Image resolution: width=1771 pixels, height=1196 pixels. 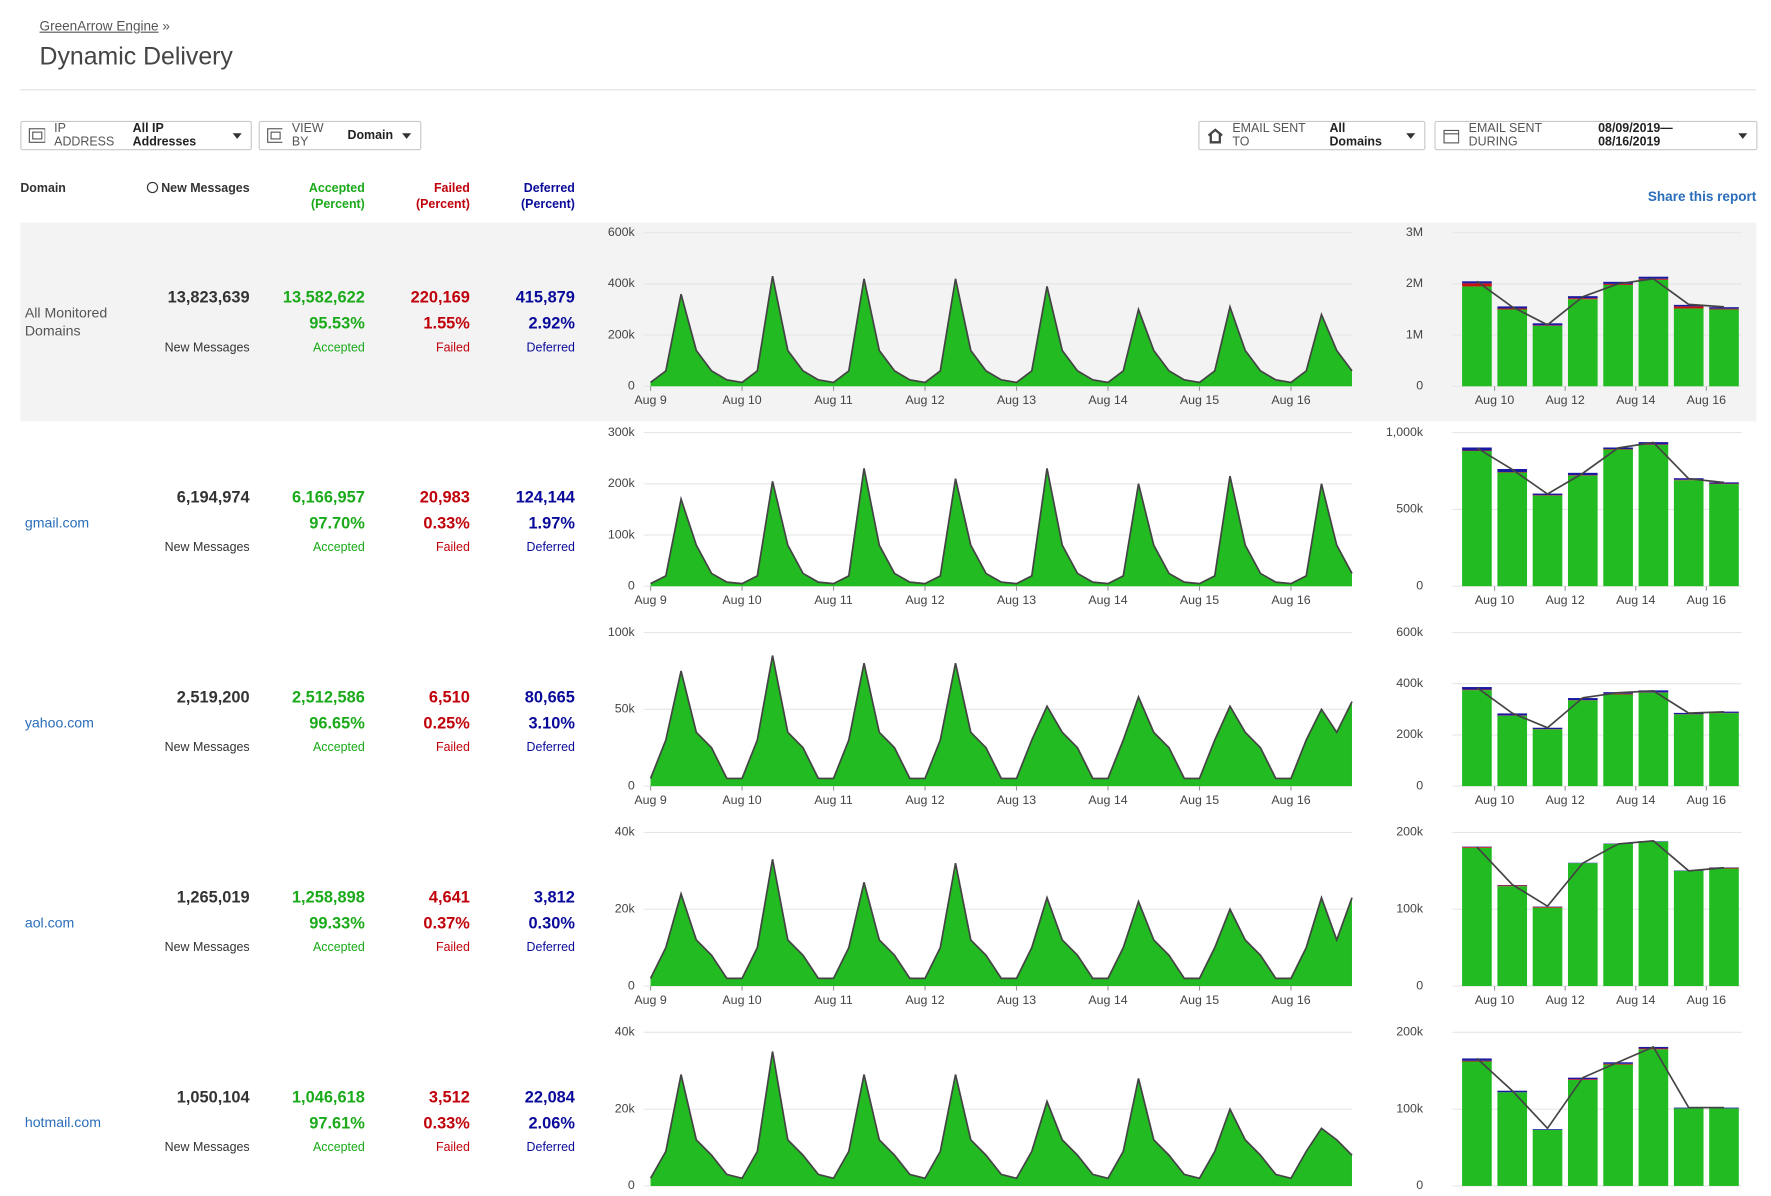 I want to click on domain: gmail.com, so click(x=57, y=523).